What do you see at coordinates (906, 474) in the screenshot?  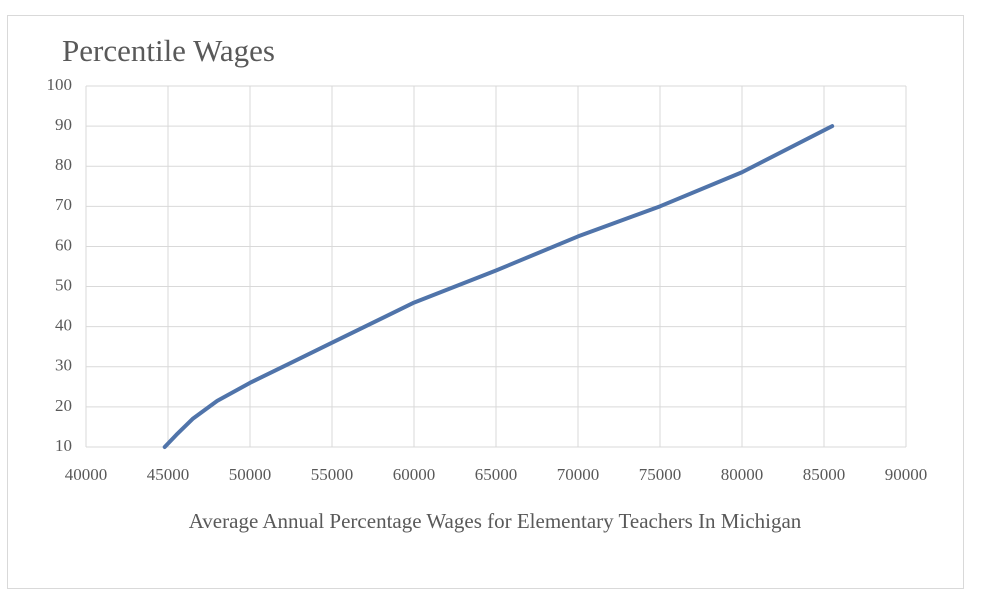 I see `x-tick-label: 90000` at bounding box center [906, 474].